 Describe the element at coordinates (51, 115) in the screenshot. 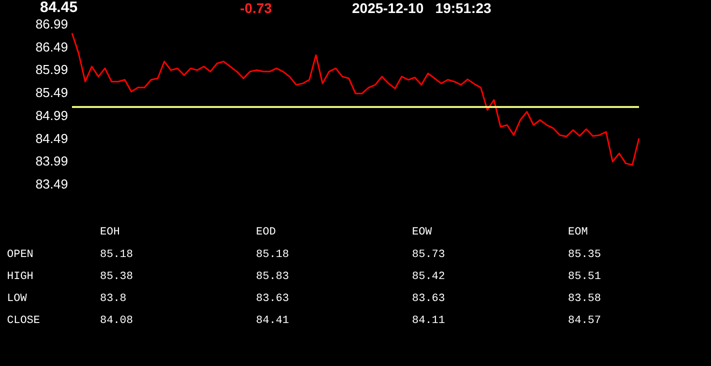

I see `y-tick-label: 84.99` at that location.